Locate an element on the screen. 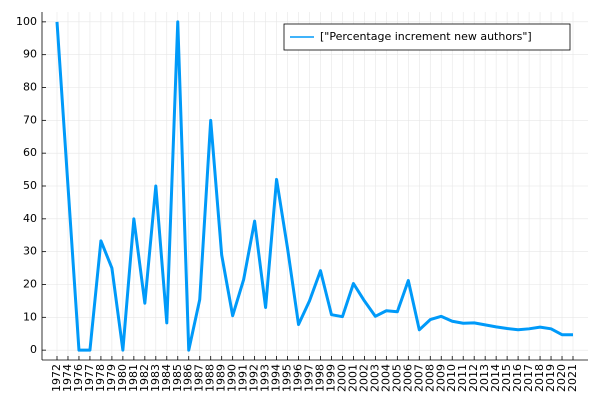  y-tick-label: 20 is located at coordinates (30, 283).